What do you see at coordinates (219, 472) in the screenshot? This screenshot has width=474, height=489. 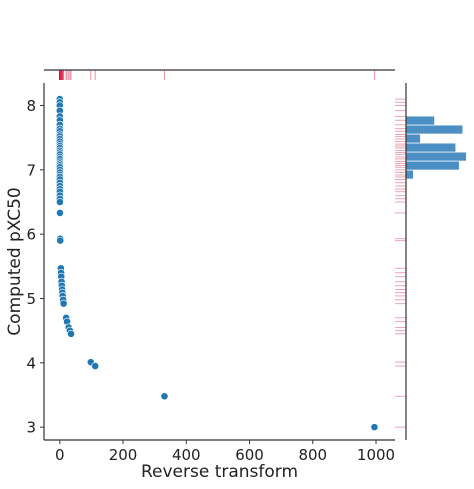 I see `x-axis-label: Reverse transform` at bounding box center [219, 472].